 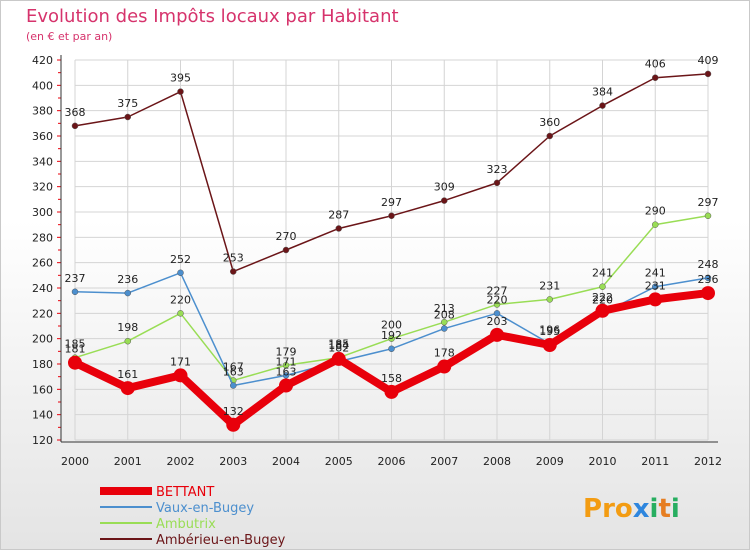 I want to click on data-label-bettant: 222, so click(x=602, y=297).